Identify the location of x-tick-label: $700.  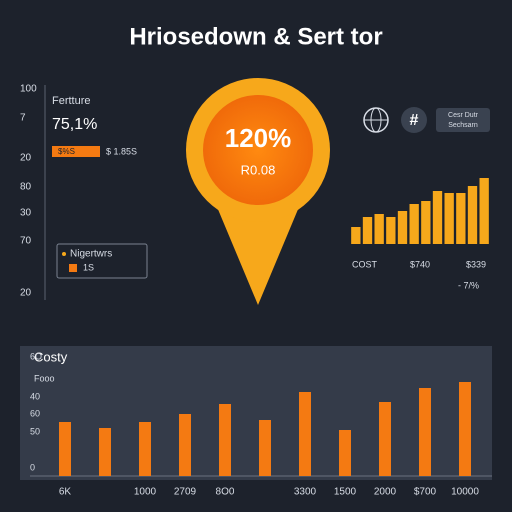
(425, 492).